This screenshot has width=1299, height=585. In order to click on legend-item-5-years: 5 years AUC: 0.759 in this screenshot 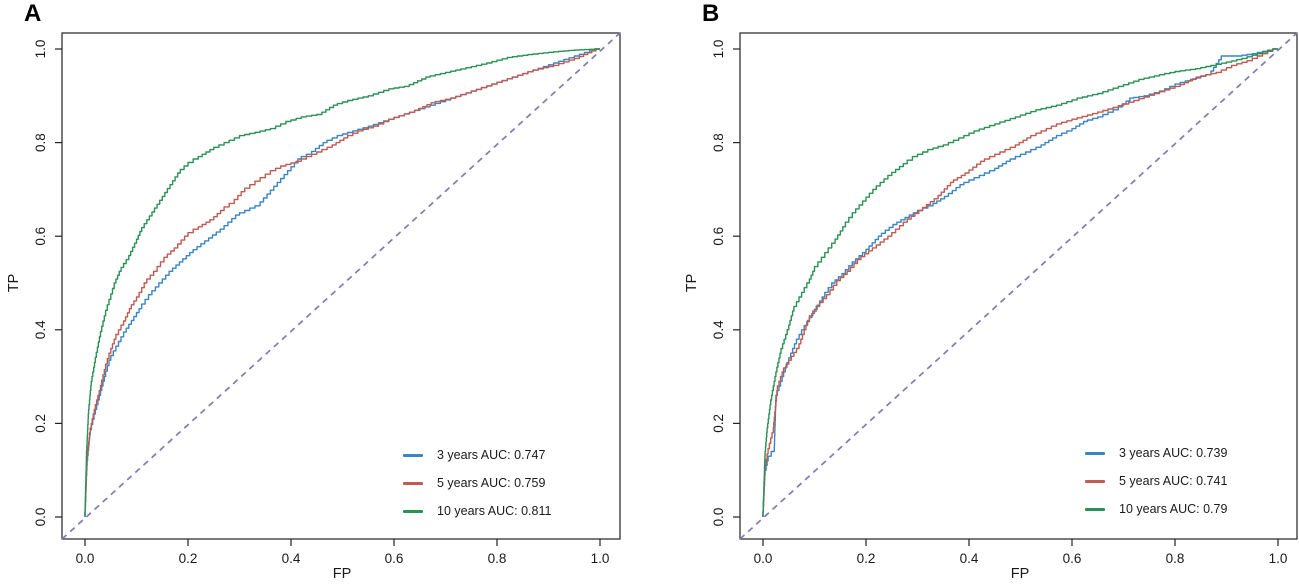, I will do `click(477, 483)`.